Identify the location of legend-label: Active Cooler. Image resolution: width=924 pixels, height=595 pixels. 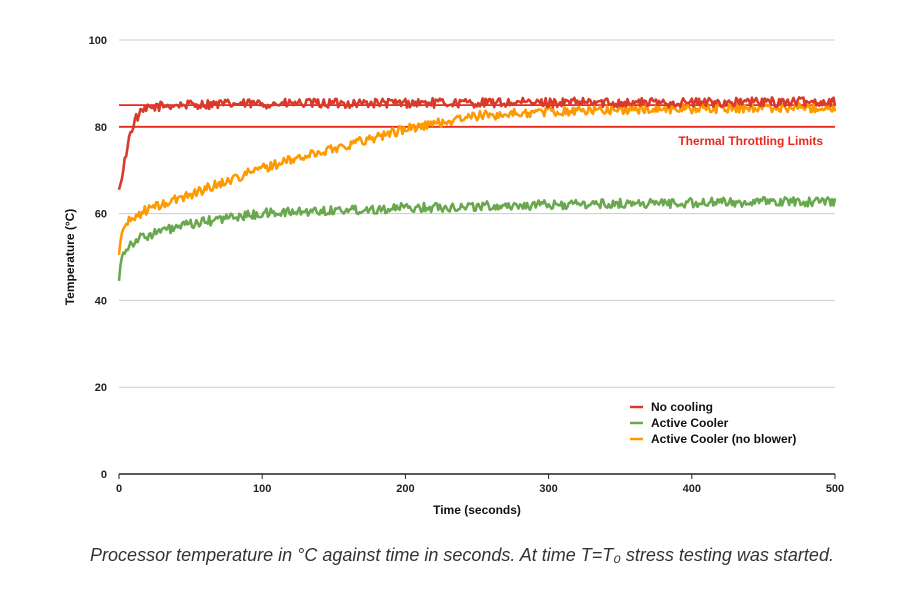
(690, 423).